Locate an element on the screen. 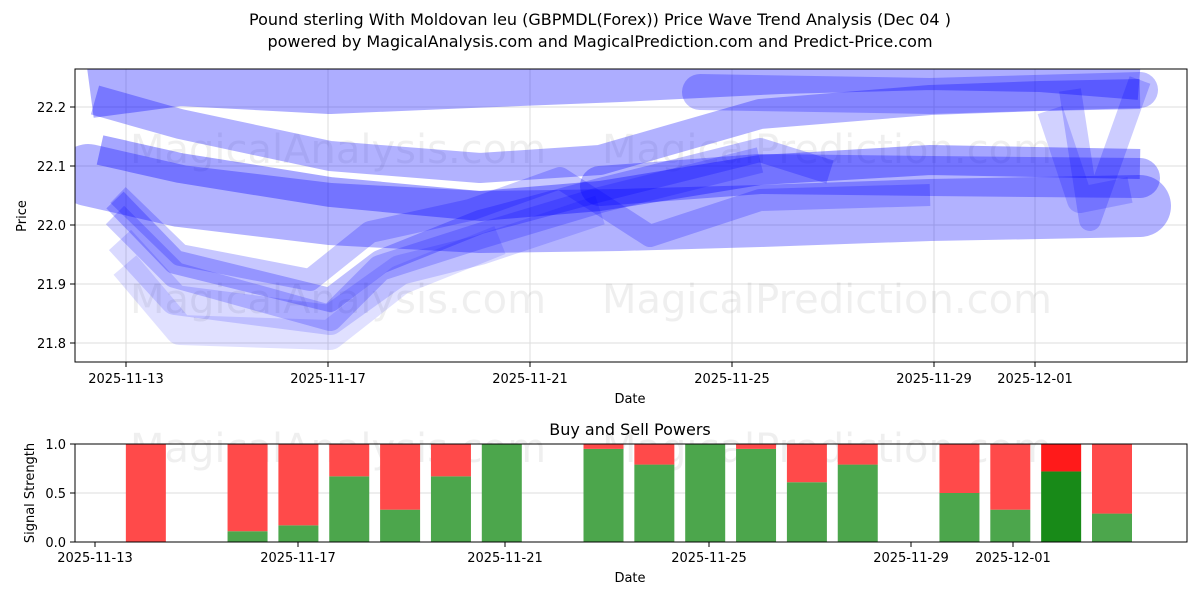 The height and width of the screenshot is (600, 1200). buy-sell-title: Buy and Sell Powers is located at coordinates (630, 429).